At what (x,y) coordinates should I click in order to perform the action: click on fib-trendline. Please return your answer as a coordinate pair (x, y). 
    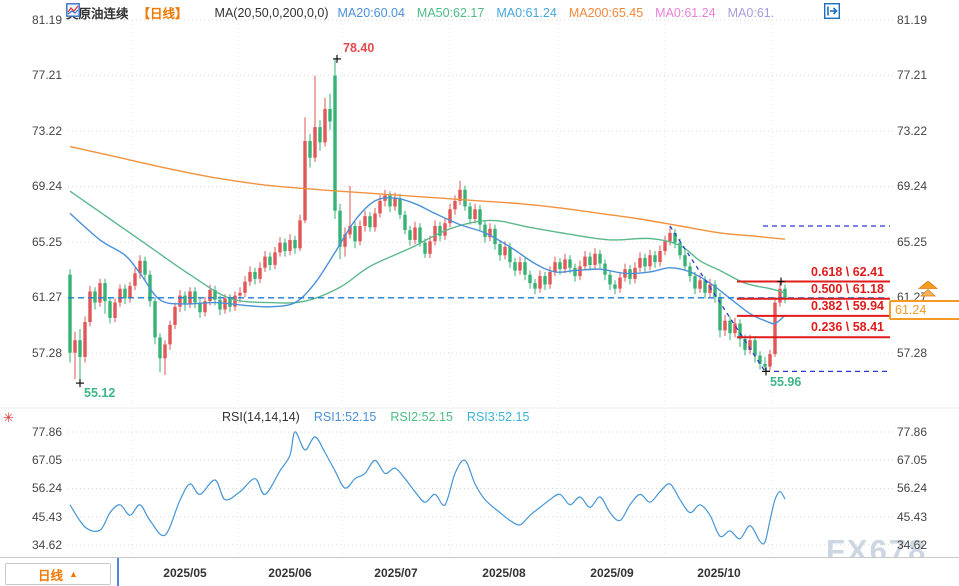
    Looking at the image, I should click on (717, 298).